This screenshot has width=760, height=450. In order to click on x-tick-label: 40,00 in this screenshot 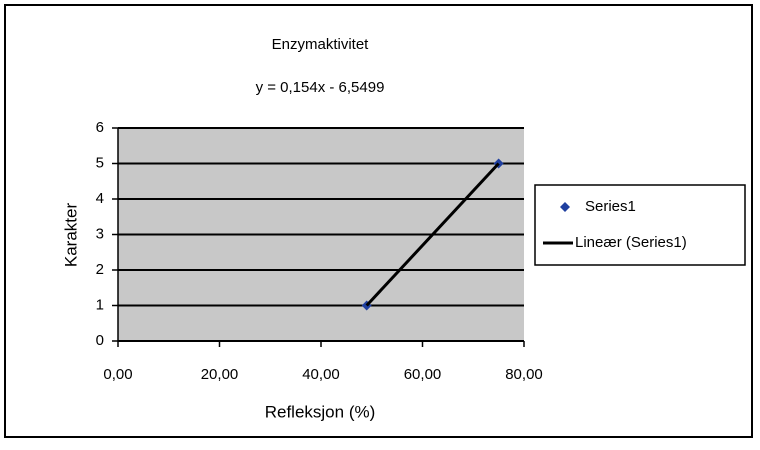, I will do `click(321, 374)`.